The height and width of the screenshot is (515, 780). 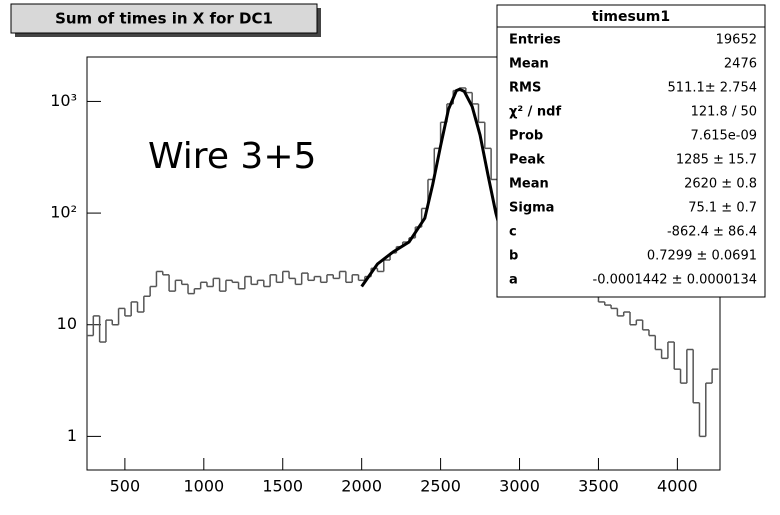 I want to click on stats-value: -0.0001442 ± 0.0000134, so click(x=675, y=280).